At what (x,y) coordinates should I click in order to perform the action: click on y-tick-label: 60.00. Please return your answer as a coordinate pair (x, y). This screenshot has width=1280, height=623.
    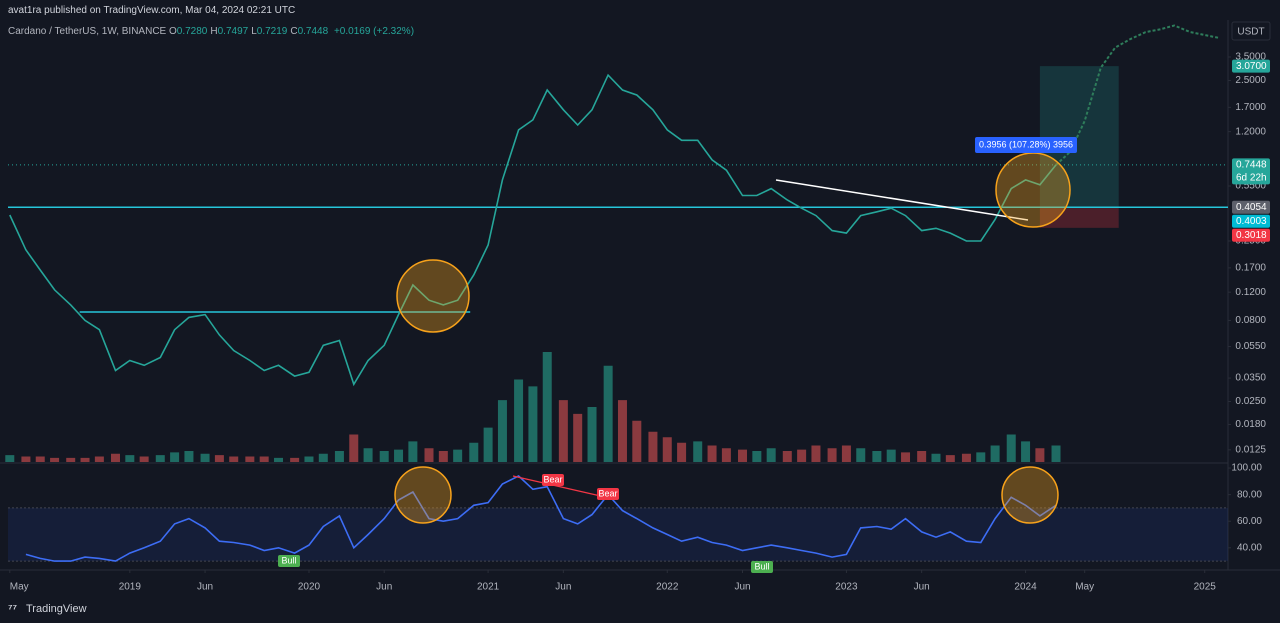
    Looking at the image, I should click on (1249, 521).